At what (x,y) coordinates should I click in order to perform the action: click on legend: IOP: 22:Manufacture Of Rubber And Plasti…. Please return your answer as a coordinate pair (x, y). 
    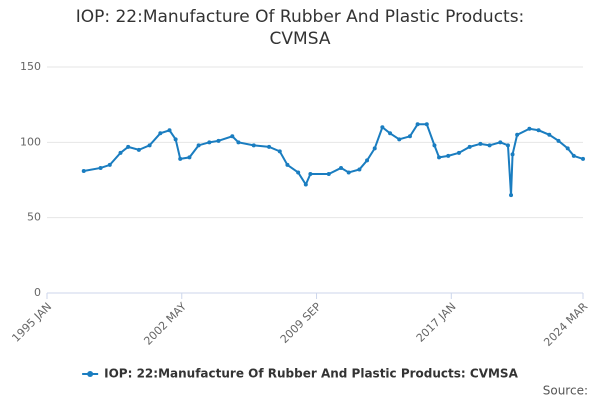
    Looking at the image, I should click on (300, 374).